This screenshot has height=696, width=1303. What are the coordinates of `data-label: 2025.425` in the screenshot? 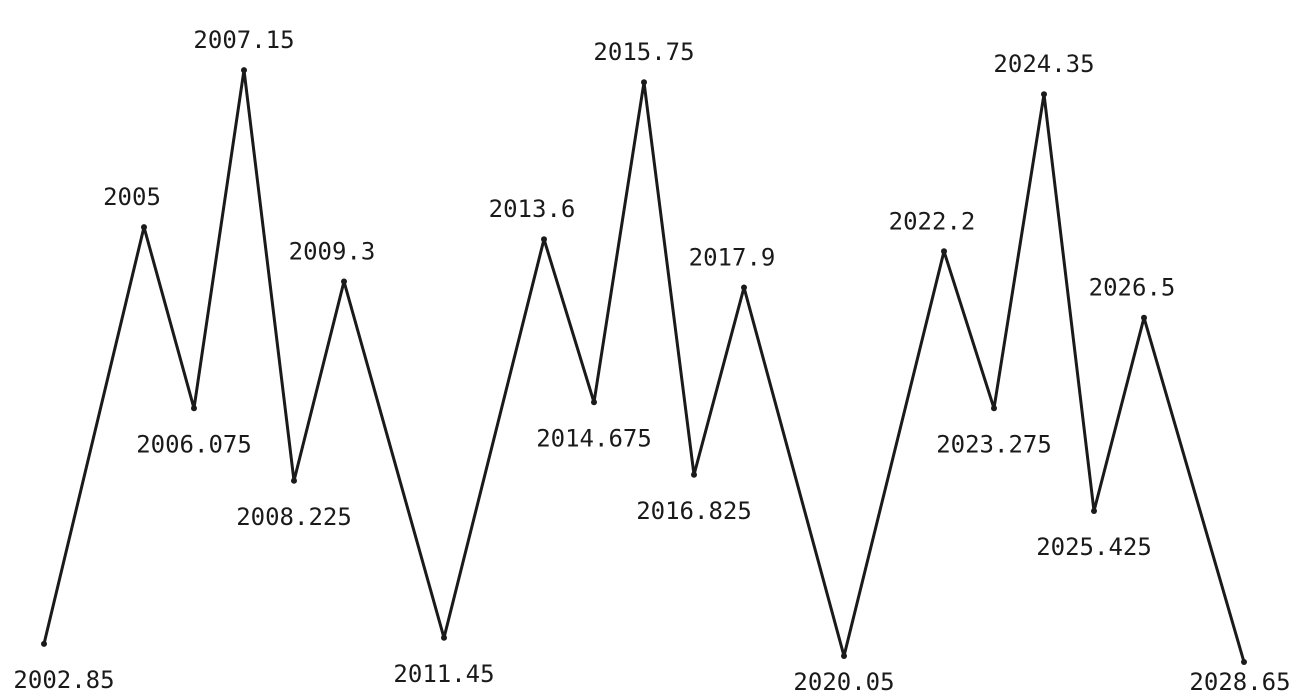 It's located at (1094, 547).